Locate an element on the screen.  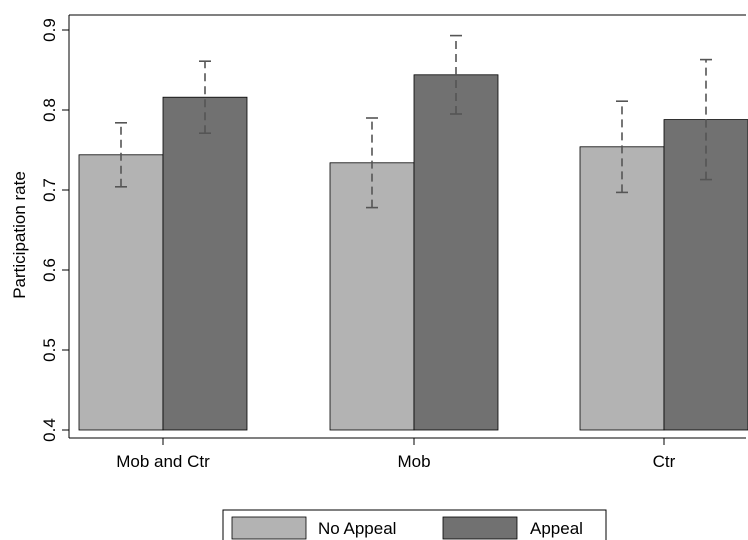
x-tick-label: Mob is located at coordinates (413, 461).